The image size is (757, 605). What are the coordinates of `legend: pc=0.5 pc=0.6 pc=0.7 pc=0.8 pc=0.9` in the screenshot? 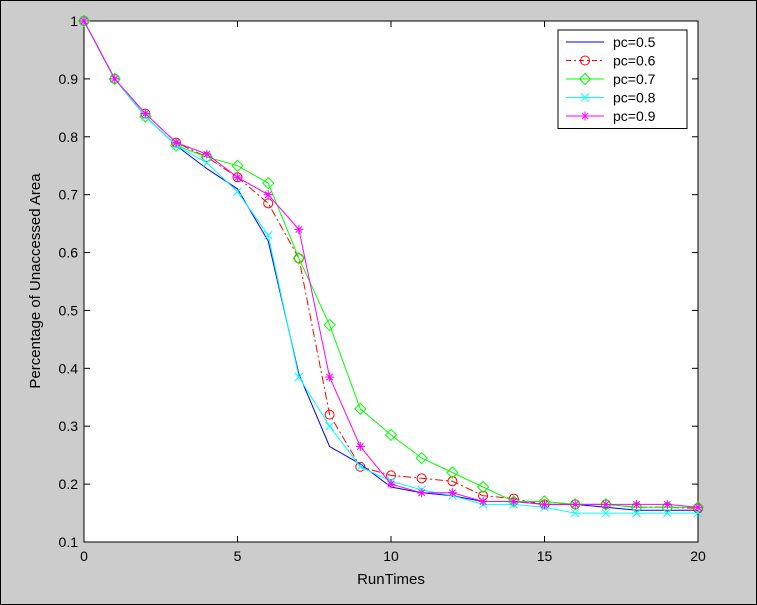 It's located at (622, 79).